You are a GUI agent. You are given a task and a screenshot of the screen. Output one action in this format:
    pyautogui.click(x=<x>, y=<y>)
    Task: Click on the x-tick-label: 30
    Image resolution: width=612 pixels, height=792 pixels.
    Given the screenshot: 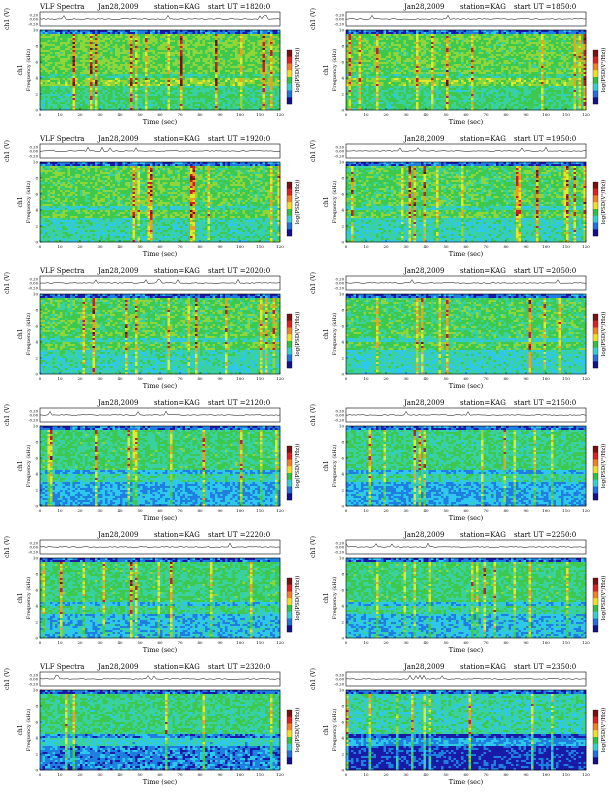 What is the action you would take?
    pyautogui.click(x=100, y=510)
    